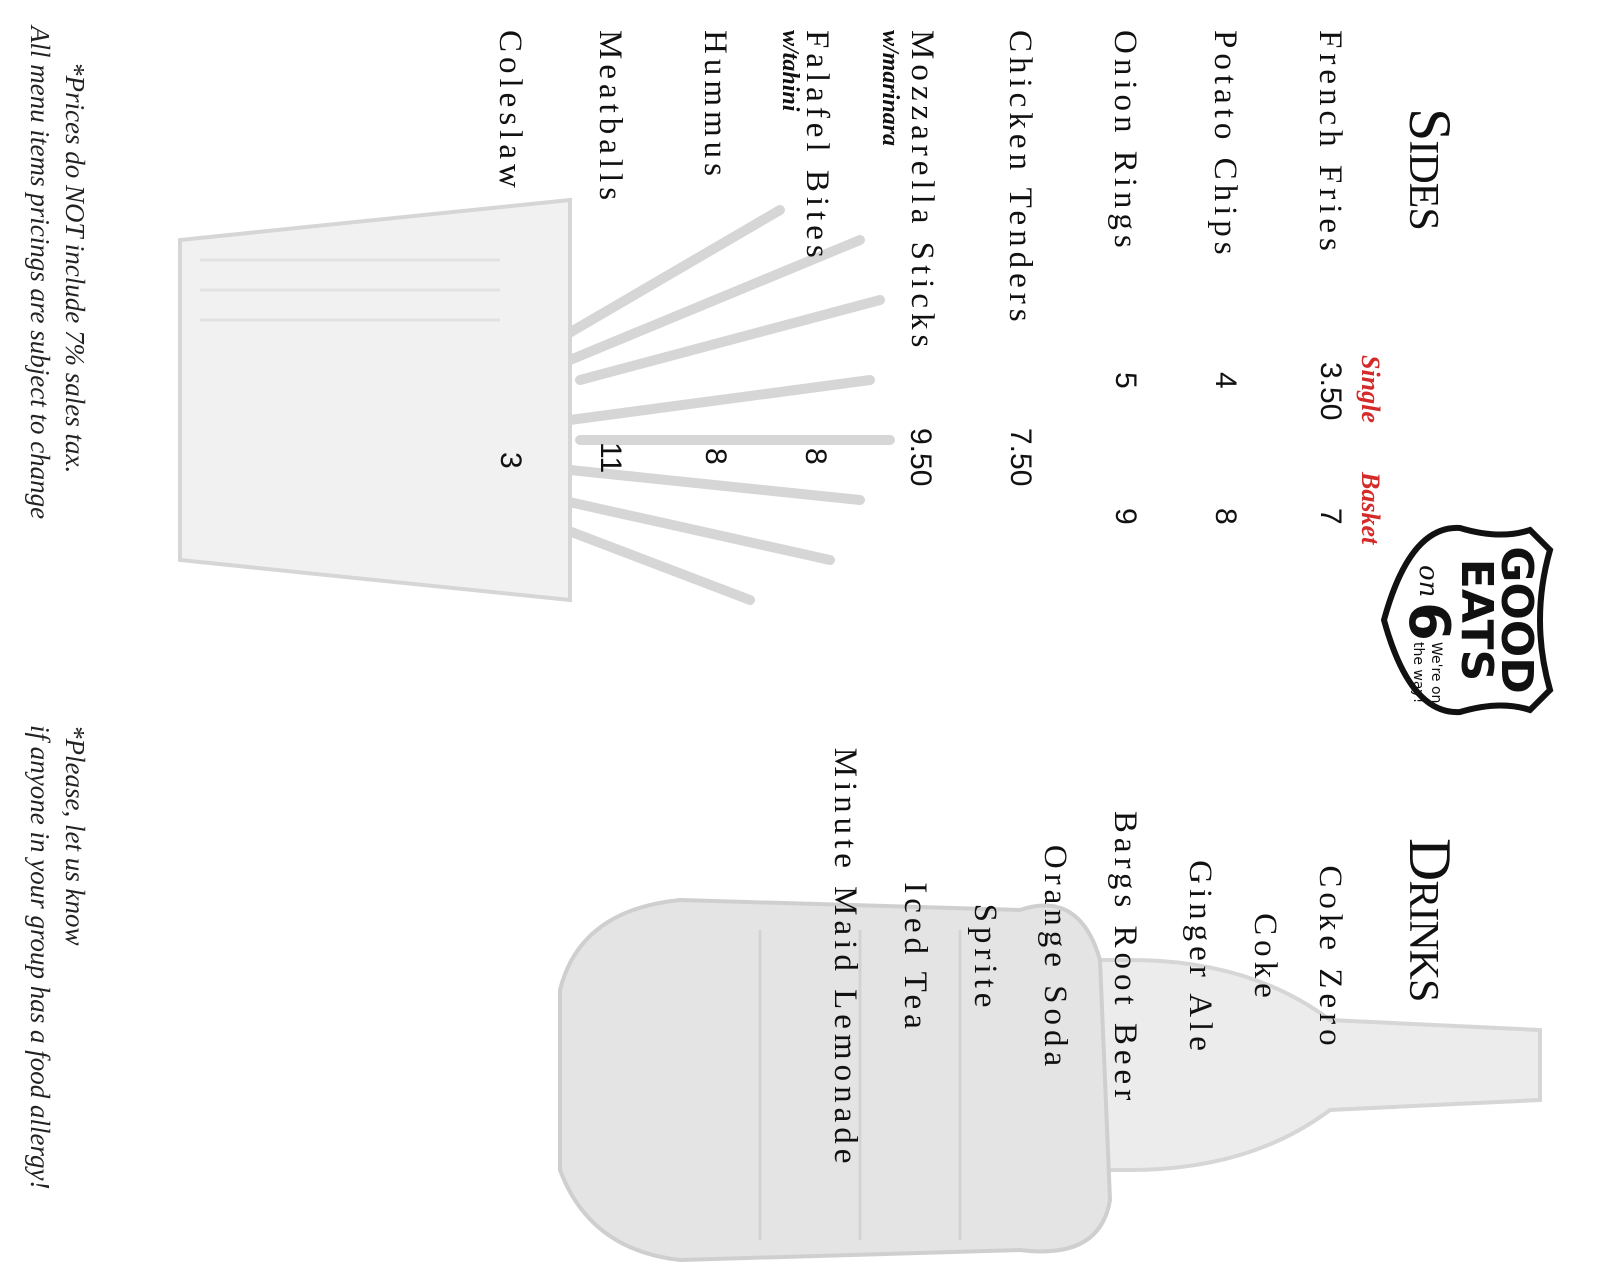  Describe the element at coordinates (1330, 143) in the screenshot. I see `side-item-name: French Fries` at that location.